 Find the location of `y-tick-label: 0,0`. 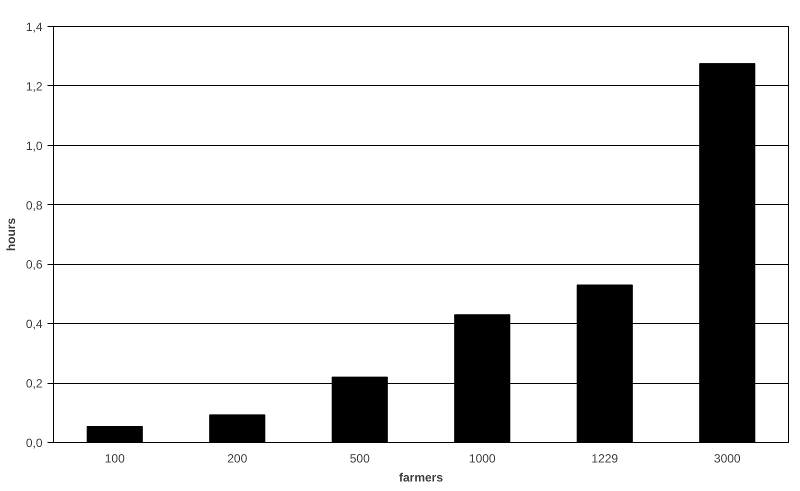

y-tick-label: 0,0 is located at coordinates (34, 443).